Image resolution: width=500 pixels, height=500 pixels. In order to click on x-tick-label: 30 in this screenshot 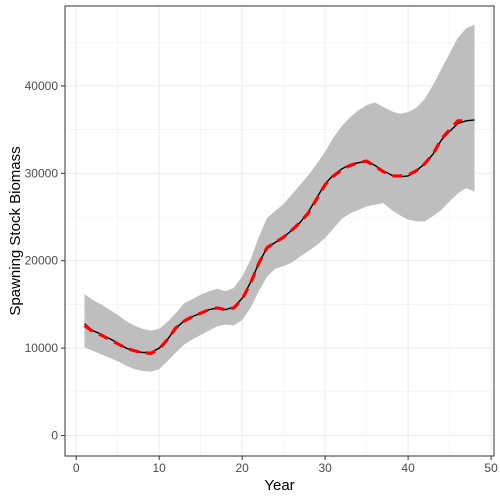, I will do `click(325, 468)`.